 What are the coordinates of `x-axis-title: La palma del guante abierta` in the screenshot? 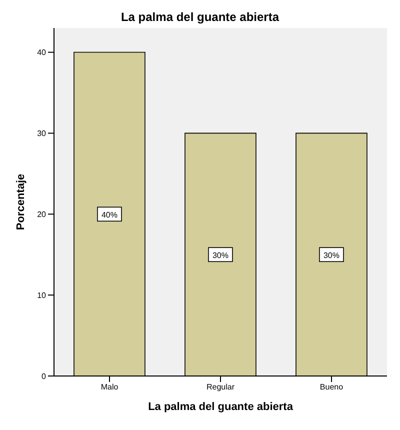 It's located at (221, 407).